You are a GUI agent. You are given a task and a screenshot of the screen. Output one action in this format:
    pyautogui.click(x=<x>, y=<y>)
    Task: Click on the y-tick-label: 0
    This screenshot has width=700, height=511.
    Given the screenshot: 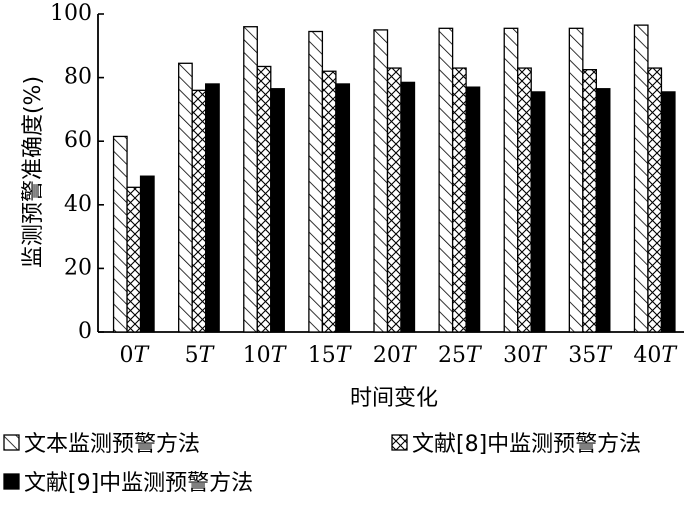 What is the action you would take?
    pyautogui.click(x=85, y=331)
    